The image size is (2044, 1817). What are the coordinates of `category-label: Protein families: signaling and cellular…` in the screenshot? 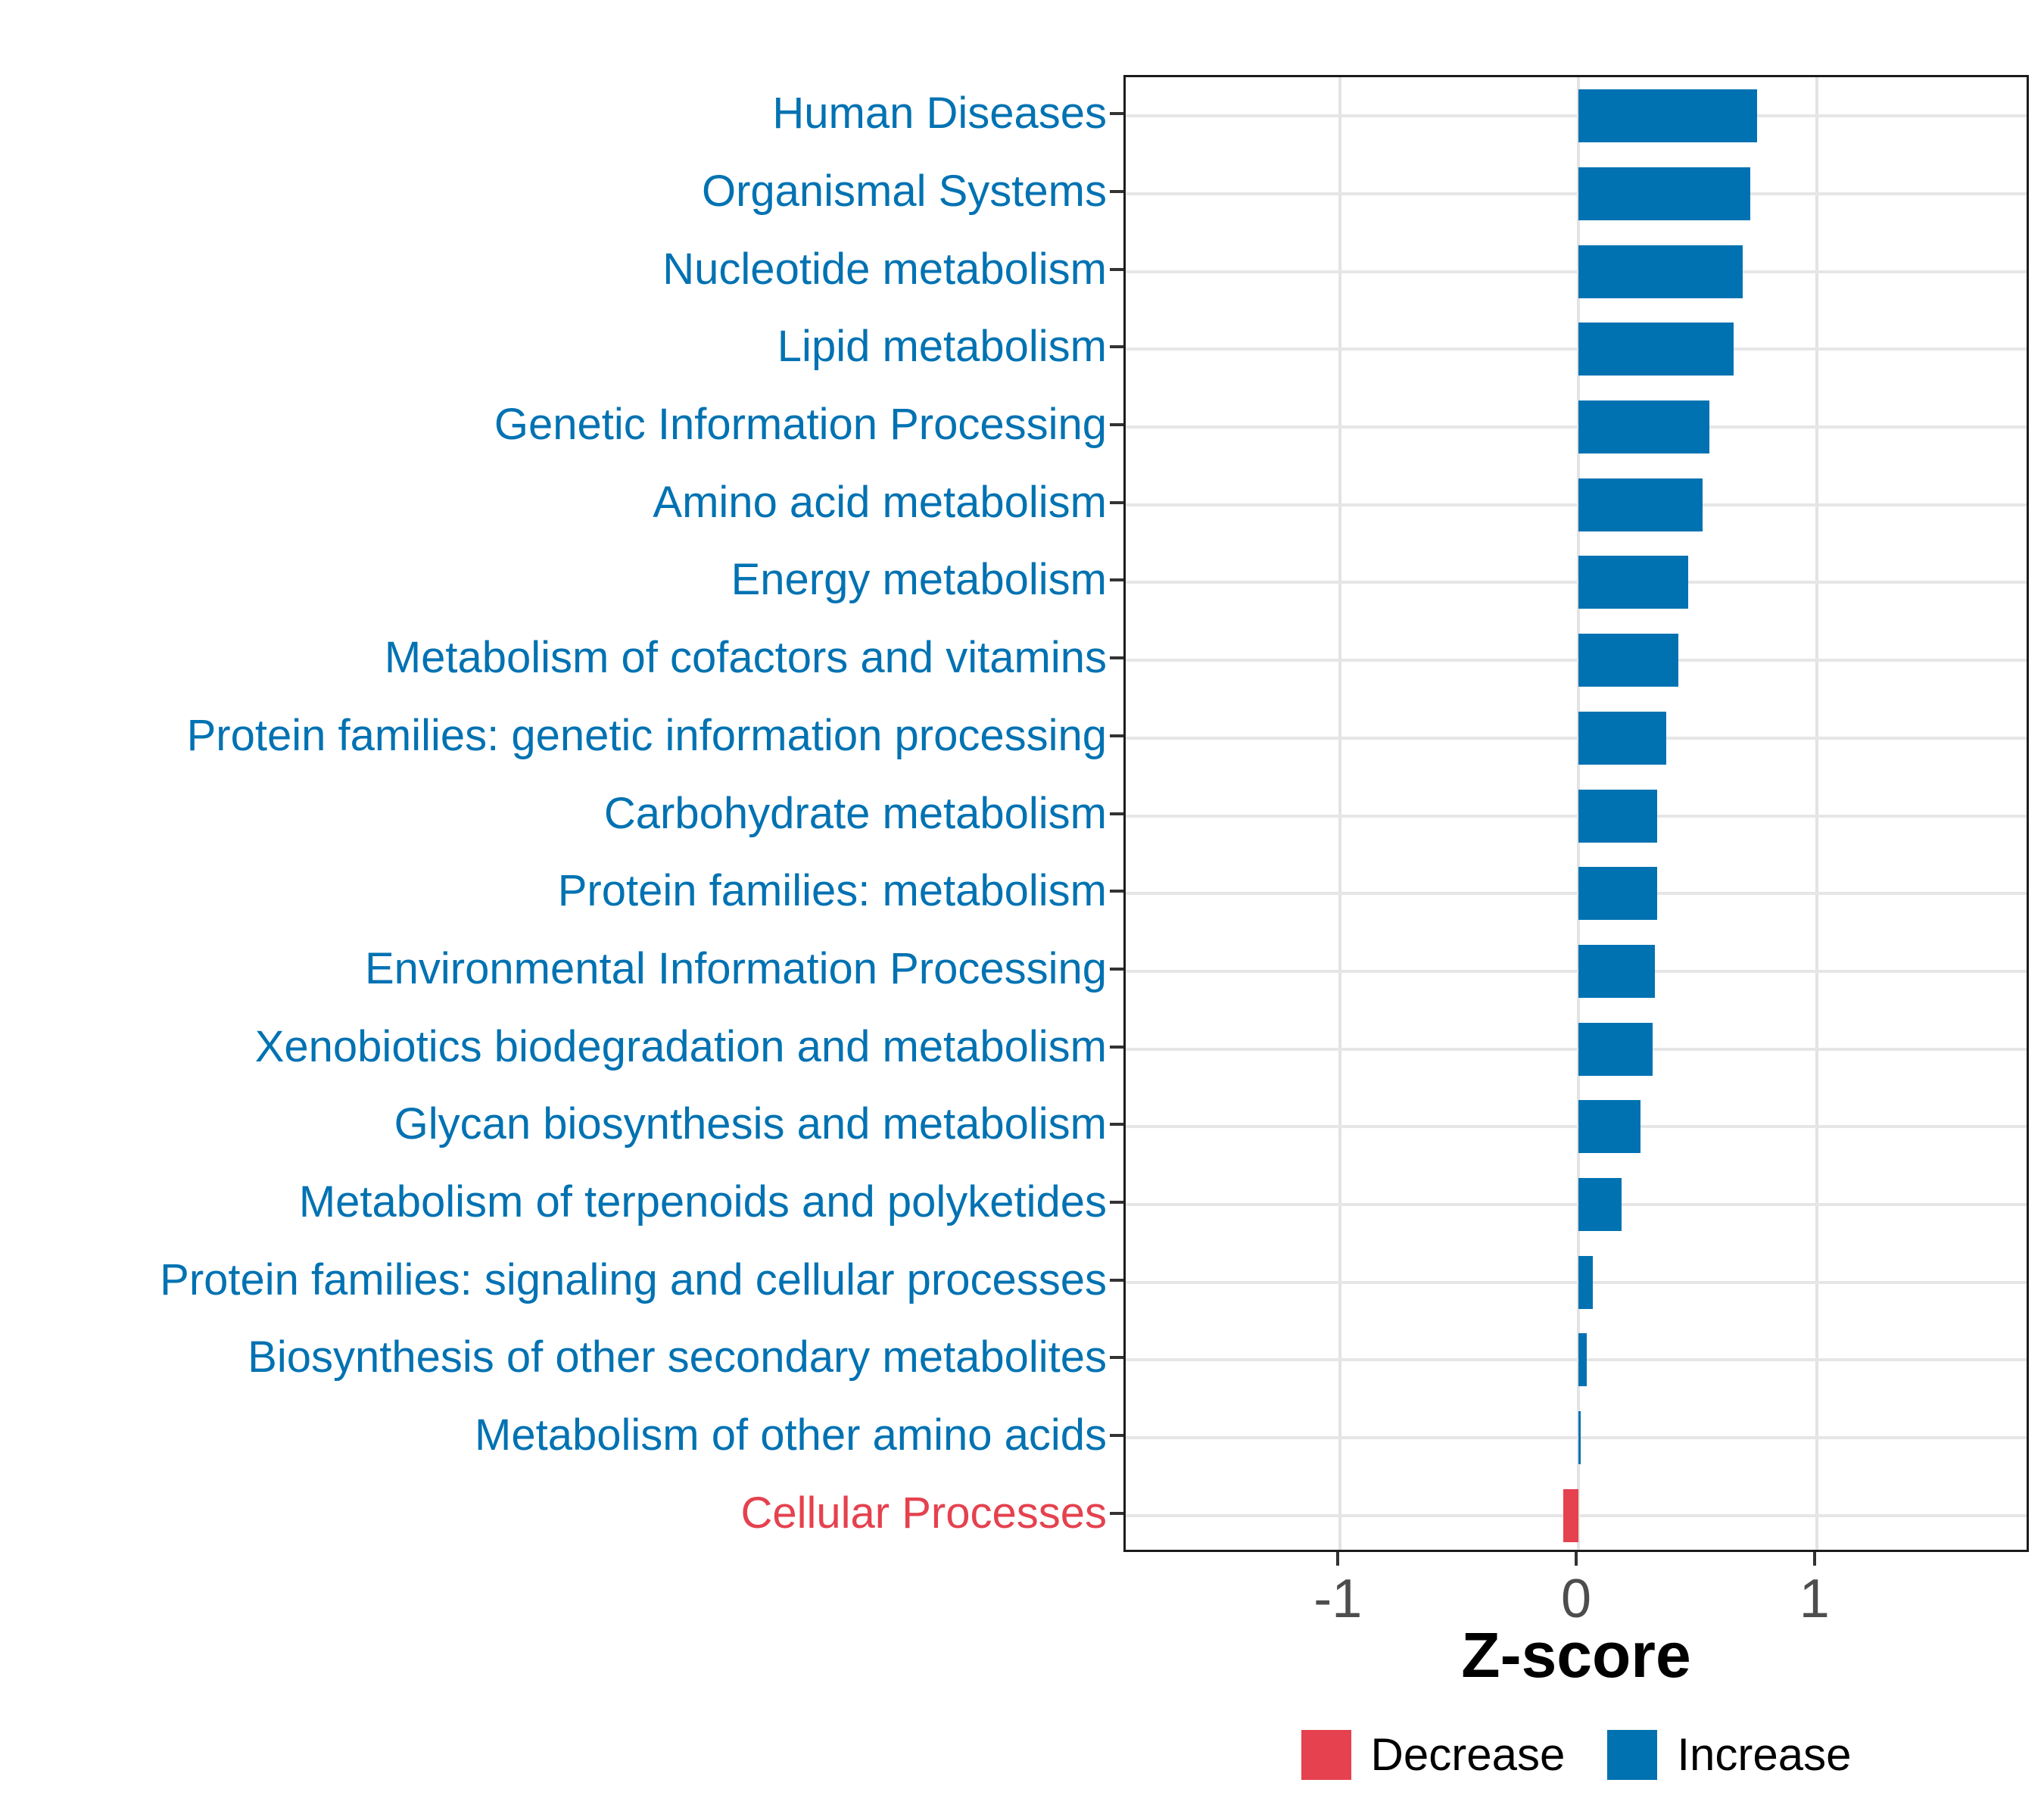 It's located at (633, 1279).